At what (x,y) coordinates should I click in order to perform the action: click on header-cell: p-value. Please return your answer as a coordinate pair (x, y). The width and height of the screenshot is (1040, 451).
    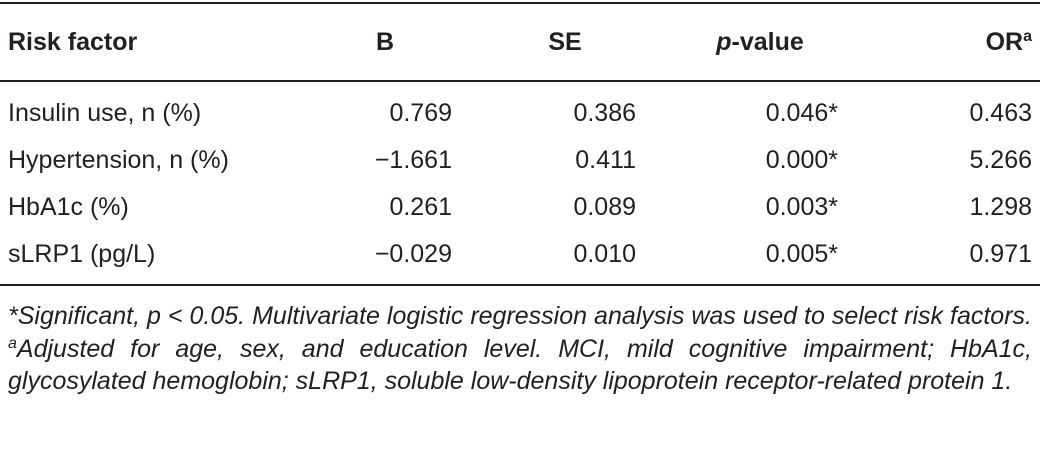
    Looking at the image, I should click on (760, 42).